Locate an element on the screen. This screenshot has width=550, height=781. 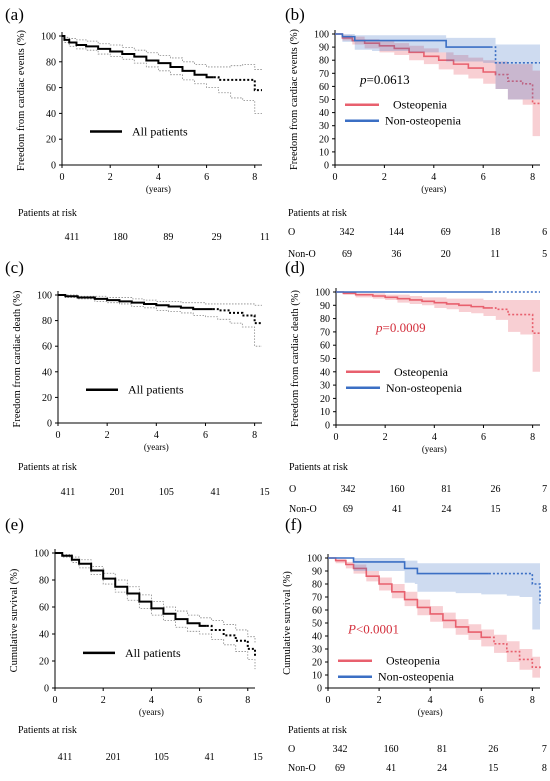
survival-curve is located at coordinates (408, 566).